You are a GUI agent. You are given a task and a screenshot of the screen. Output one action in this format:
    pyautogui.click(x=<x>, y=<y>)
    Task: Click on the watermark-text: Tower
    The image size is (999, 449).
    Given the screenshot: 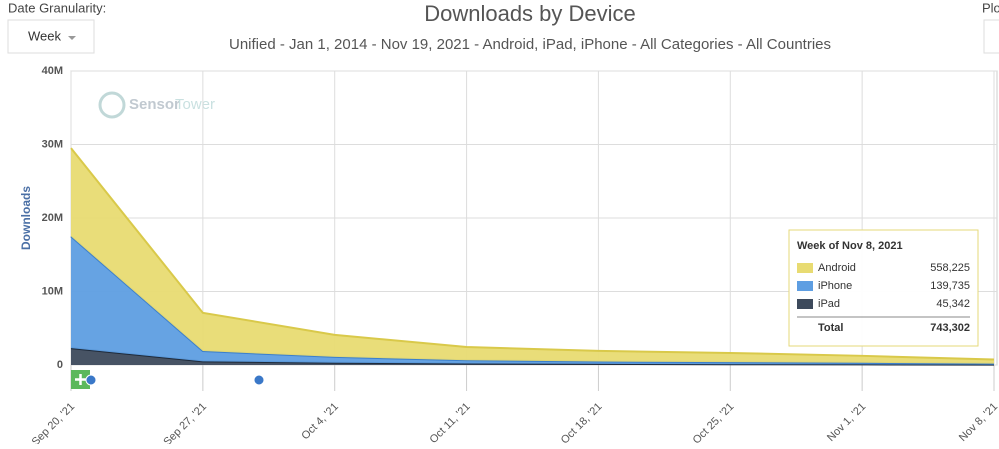 What is the action you would take?
    pyautogui.click(x=195, y=104)
    